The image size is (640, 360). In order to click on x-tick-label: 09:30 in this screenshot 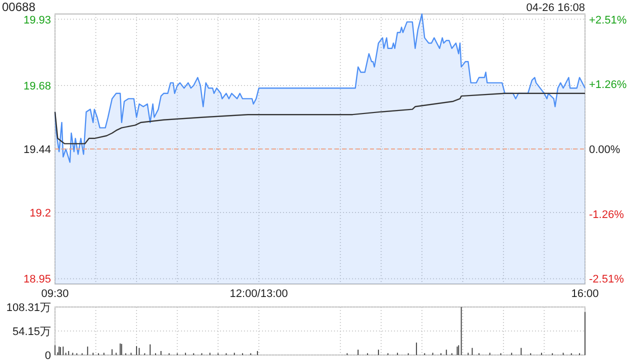, I will do `click(55, 294)`.